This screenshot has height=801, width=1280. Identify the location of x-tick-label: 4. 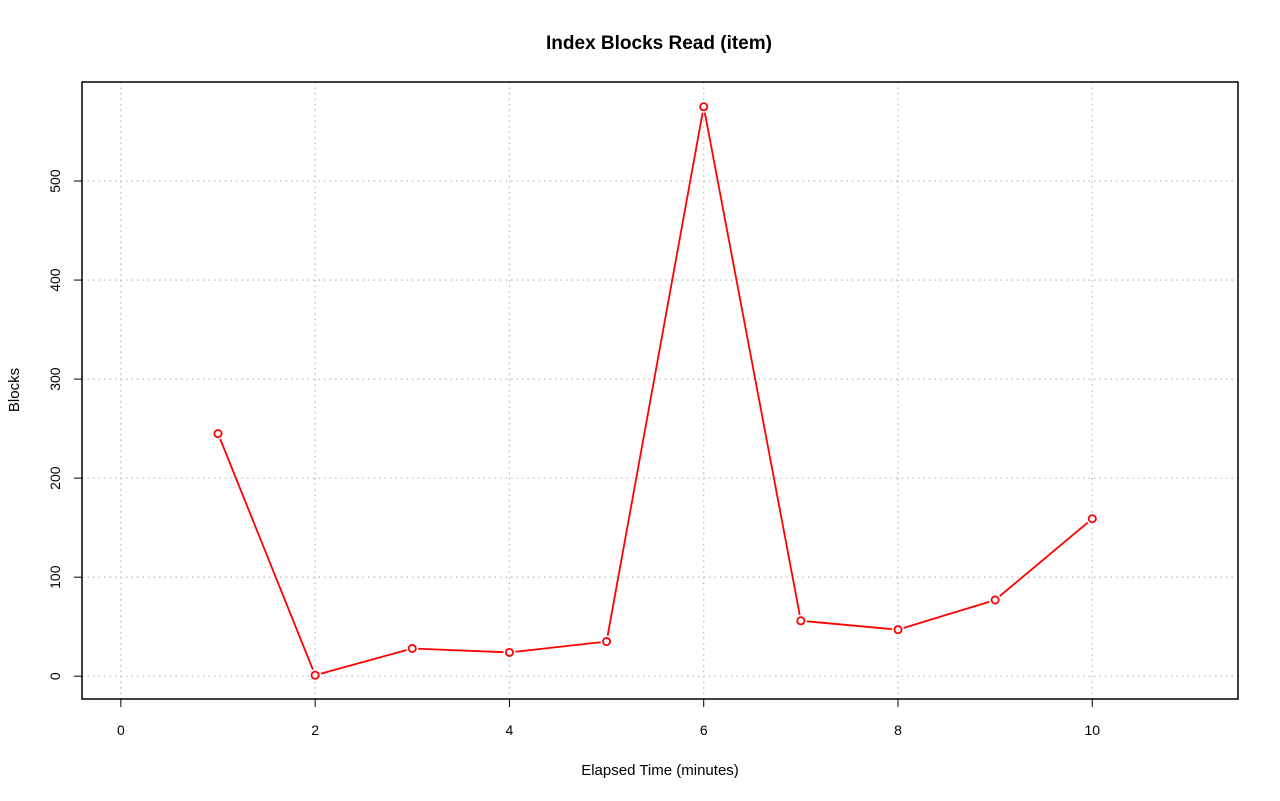
(510, 730).